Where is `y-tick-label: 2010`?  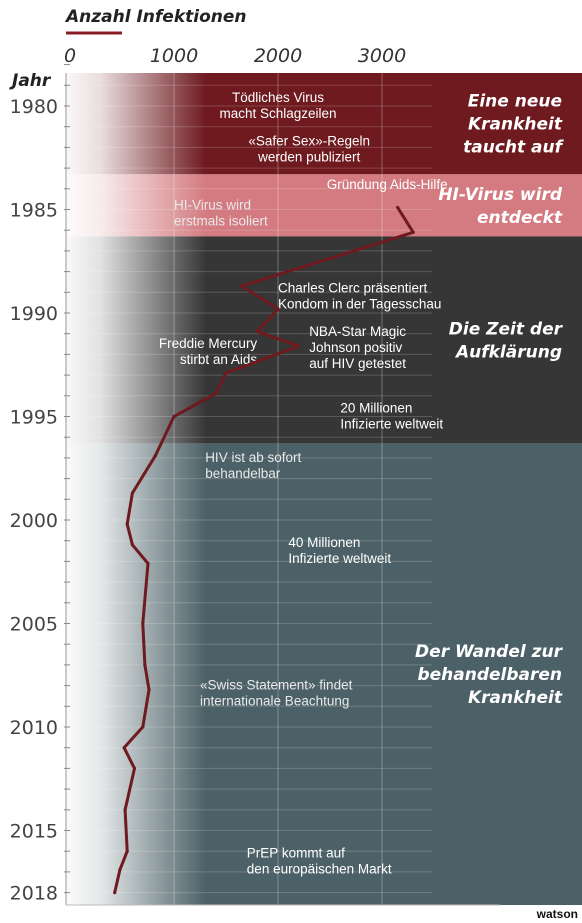
y-tick-label: 2010 is located at coordinates (34, 728).